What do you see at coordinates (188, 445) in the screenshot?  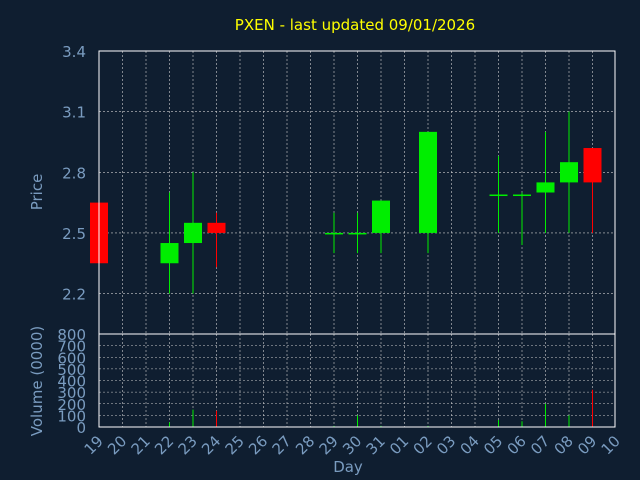 I see `x-tick-label: 23` at bounding box center [188, 445].